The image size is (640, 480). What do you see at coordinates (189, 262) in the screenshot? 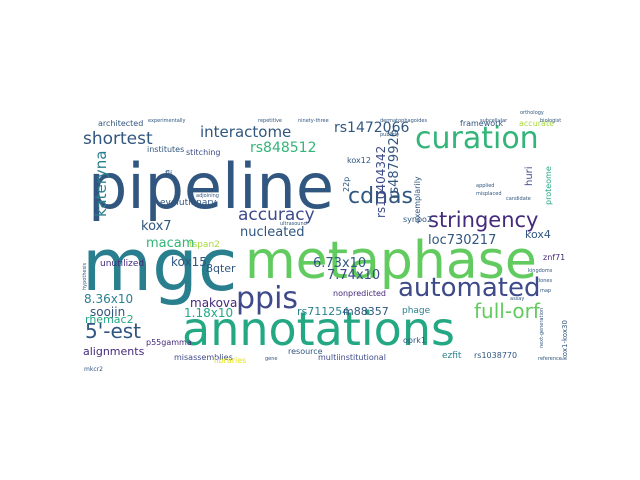
I see `cloud-word: kox15` at bounding box center [189, 262].